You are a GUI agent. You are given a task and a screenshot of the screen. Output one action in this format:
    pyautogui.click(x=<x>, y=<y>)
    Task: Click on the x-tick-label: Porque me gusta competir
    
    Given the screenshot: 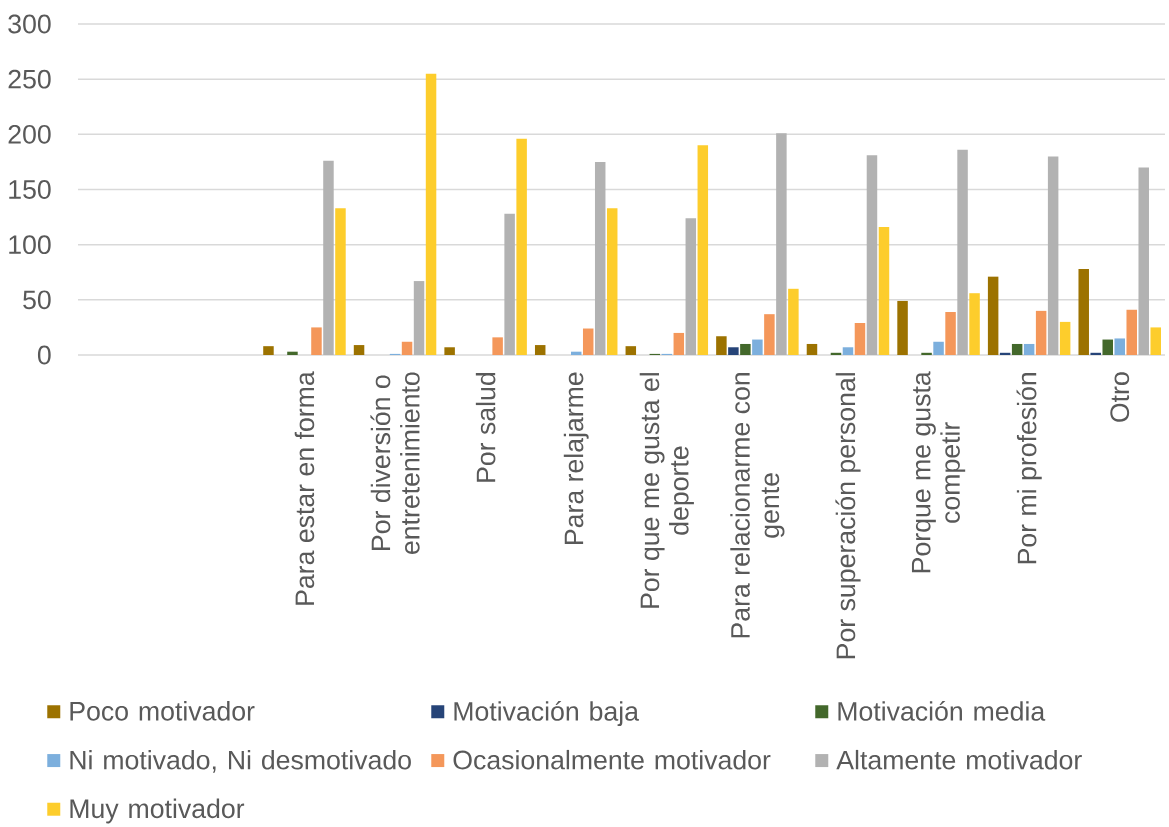 What is the action you would take?
    pyautogui.click(x=938, y=472)
    